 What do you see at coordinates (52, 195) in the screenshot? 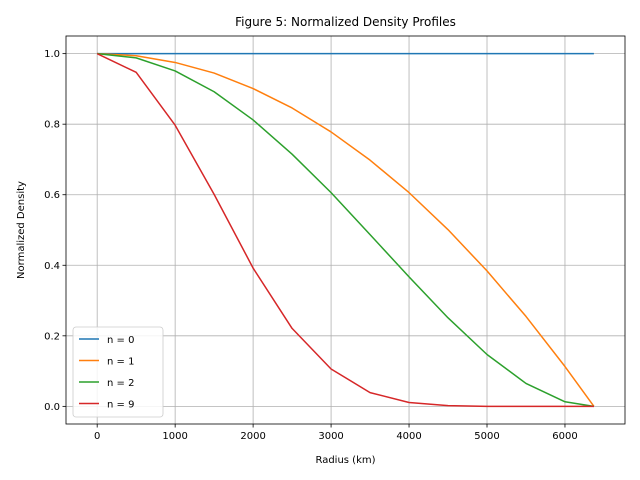
I see `y-tick-label: 0.6` at bounding box center [52, 195].